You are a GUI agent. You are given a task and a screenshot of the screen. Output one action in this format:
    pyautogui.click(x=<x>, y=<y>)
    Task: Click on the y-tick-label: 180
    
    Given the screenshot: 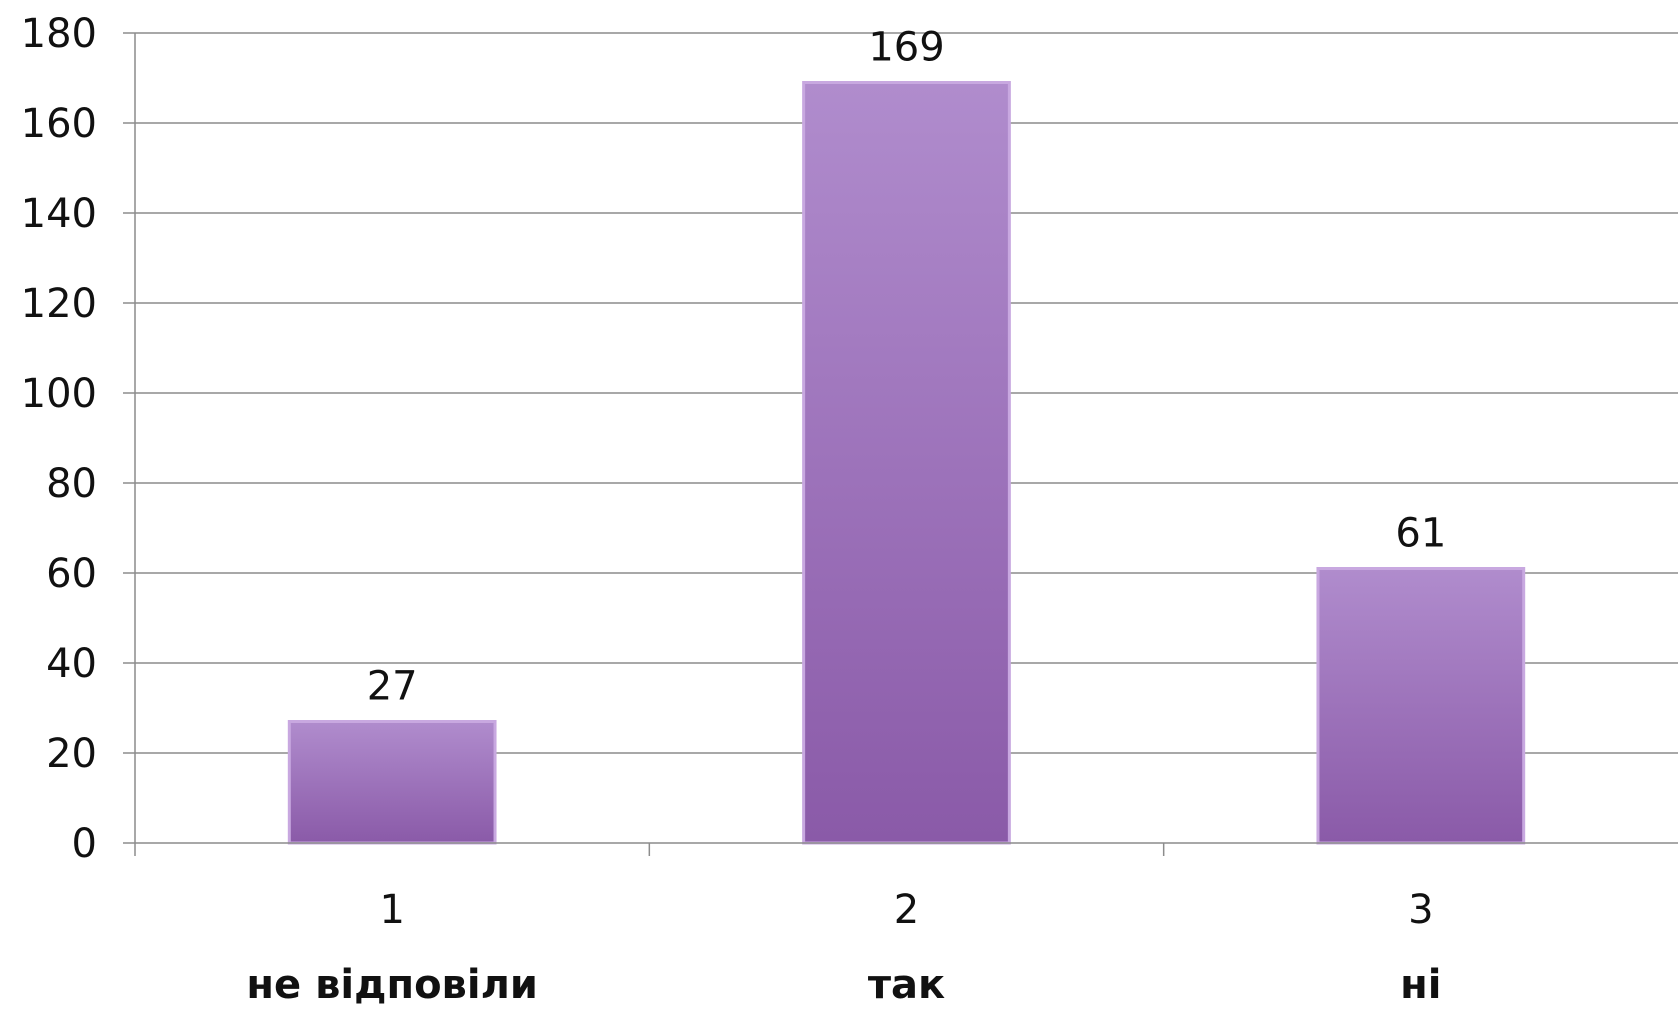 What is the action you would take?
    pyautogui.click(x=59, y=34)
    